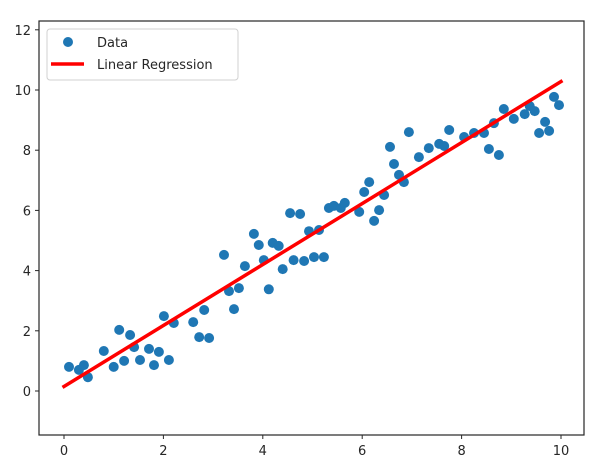  Describe the element at coordinates (163, 451) in the screenshot. I see `x-tick-label: 2` at that location.